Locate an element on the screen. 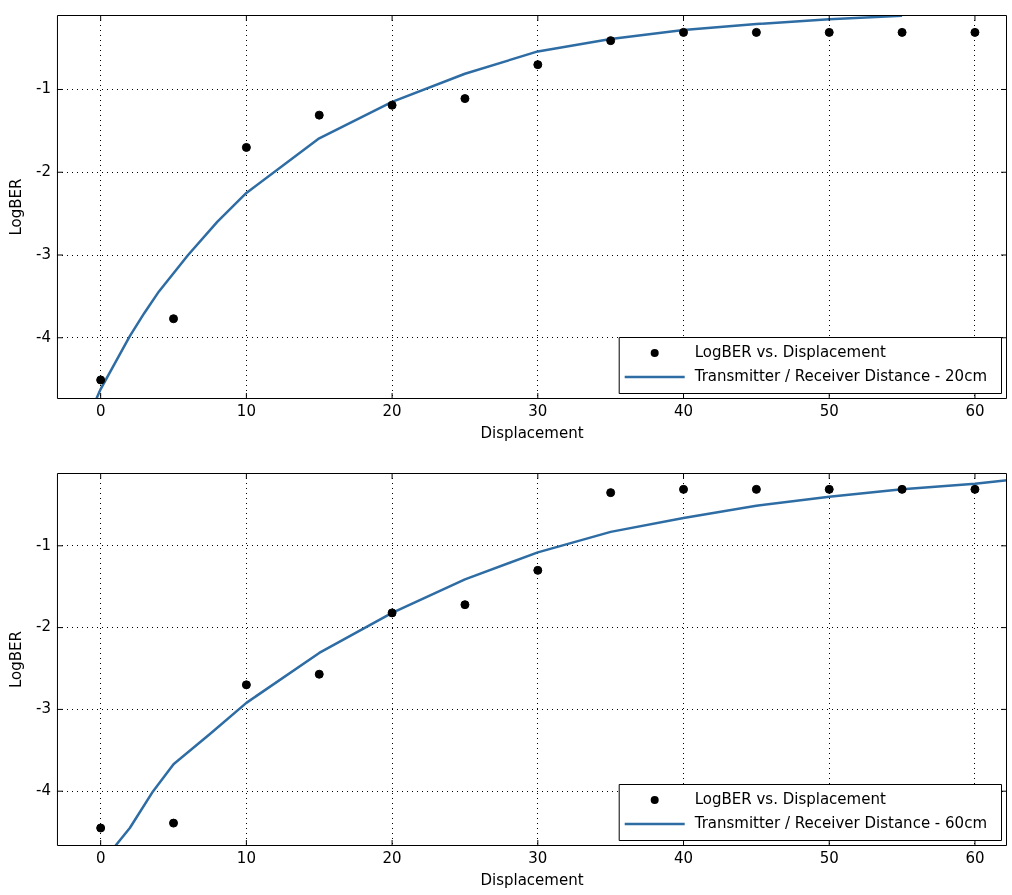  legend-label: Transmitter / Receiver Distance - 20cm is located at coordinates (840, 375).